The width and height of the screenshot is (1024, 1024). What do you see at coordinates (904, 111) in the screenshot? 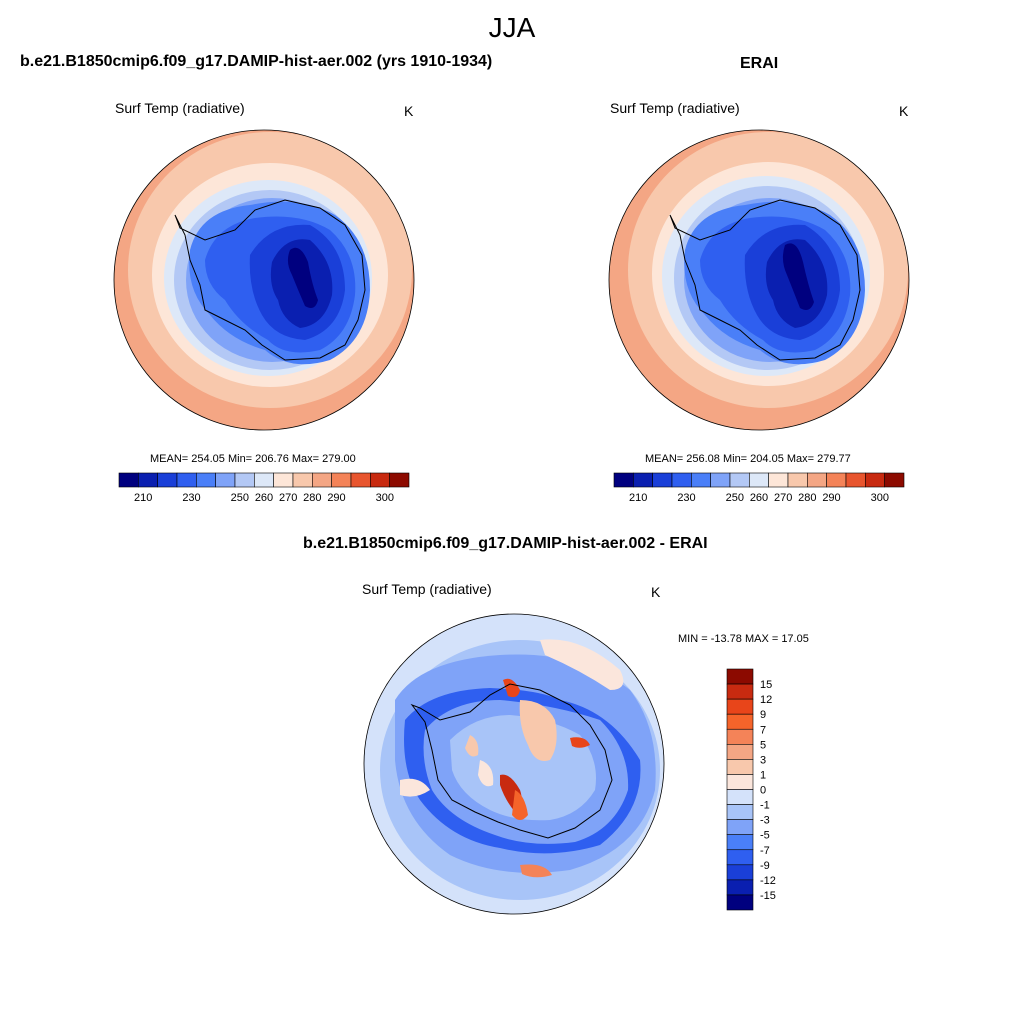
I see `obs-units-label: K` at bounding box center [904, 111].